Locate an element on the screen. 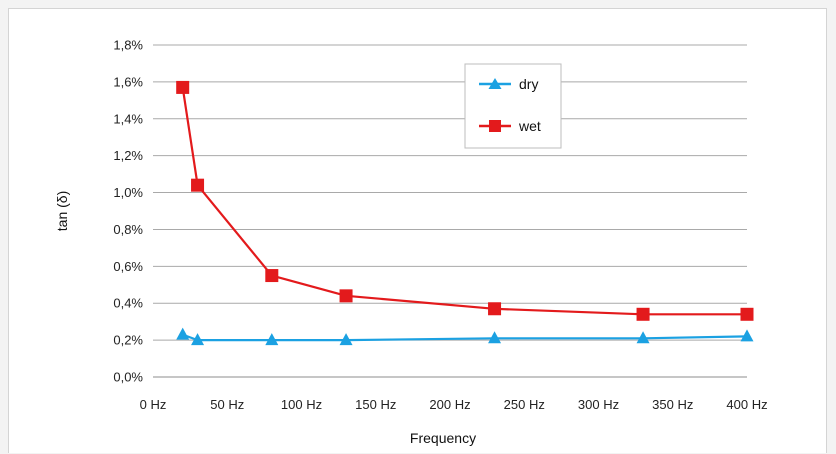 The height and width of the screenshot is (454, 836). y-tick-label: 0,2% is located at coordinates (128, 340).